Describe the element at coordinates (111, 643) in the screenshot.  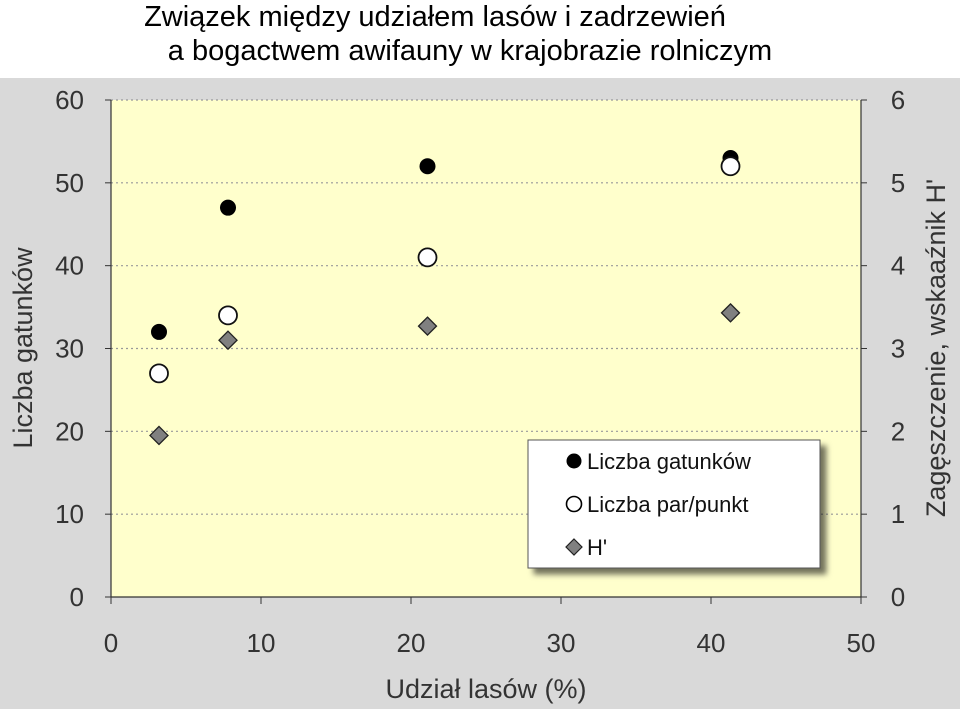
I see `x-tick-label-0: 0` at that location.